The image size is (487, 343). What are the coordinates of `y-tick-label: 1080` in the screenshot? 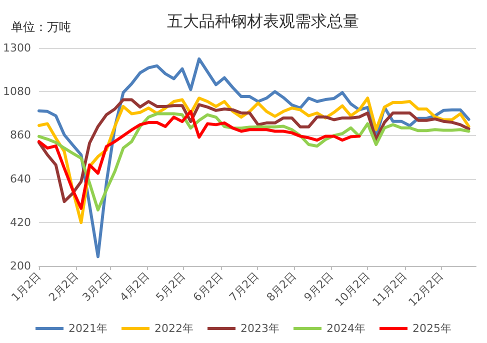 It's located at (16, 91).